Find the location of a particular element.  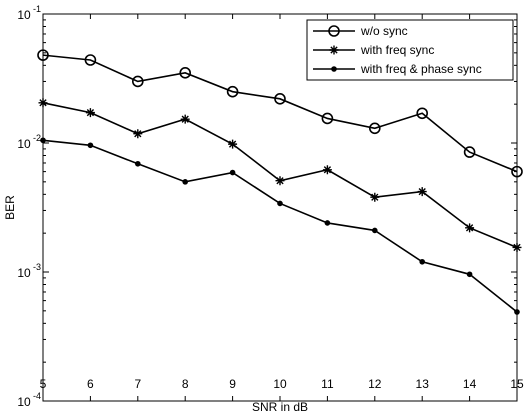

y-tick-label-exponent: -2 is located at coordinates (37, 138).